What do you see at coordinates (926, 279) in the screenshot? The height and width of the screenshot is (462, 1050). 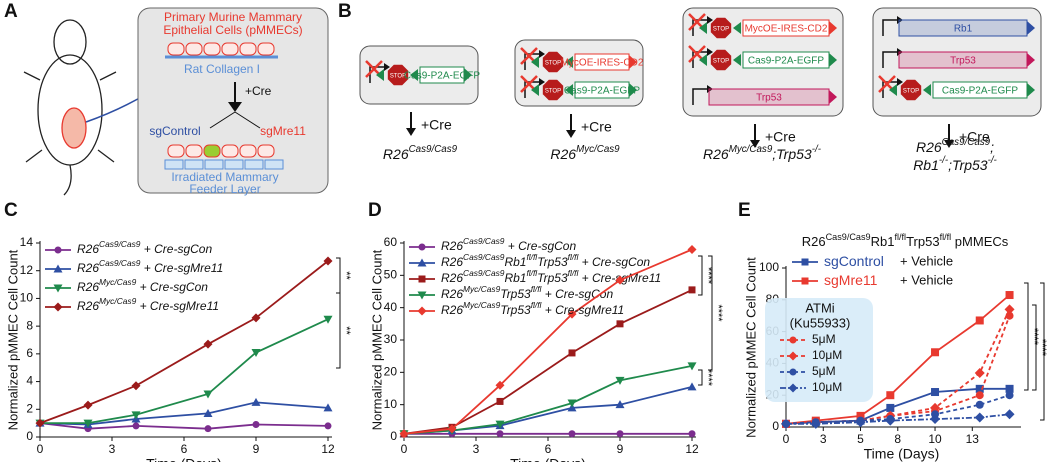 I see `legend-suffix: + Vehicle` at bounding box center [926, 279].